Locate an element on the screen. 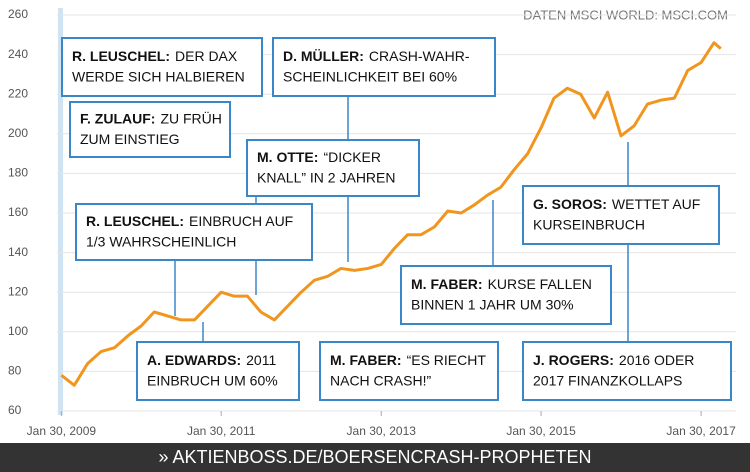 The height and width of the screenshot is (472, 750). annotation-line: D. MÜLLER: CRASH-WAHR- is located at coordinates (376, 56).